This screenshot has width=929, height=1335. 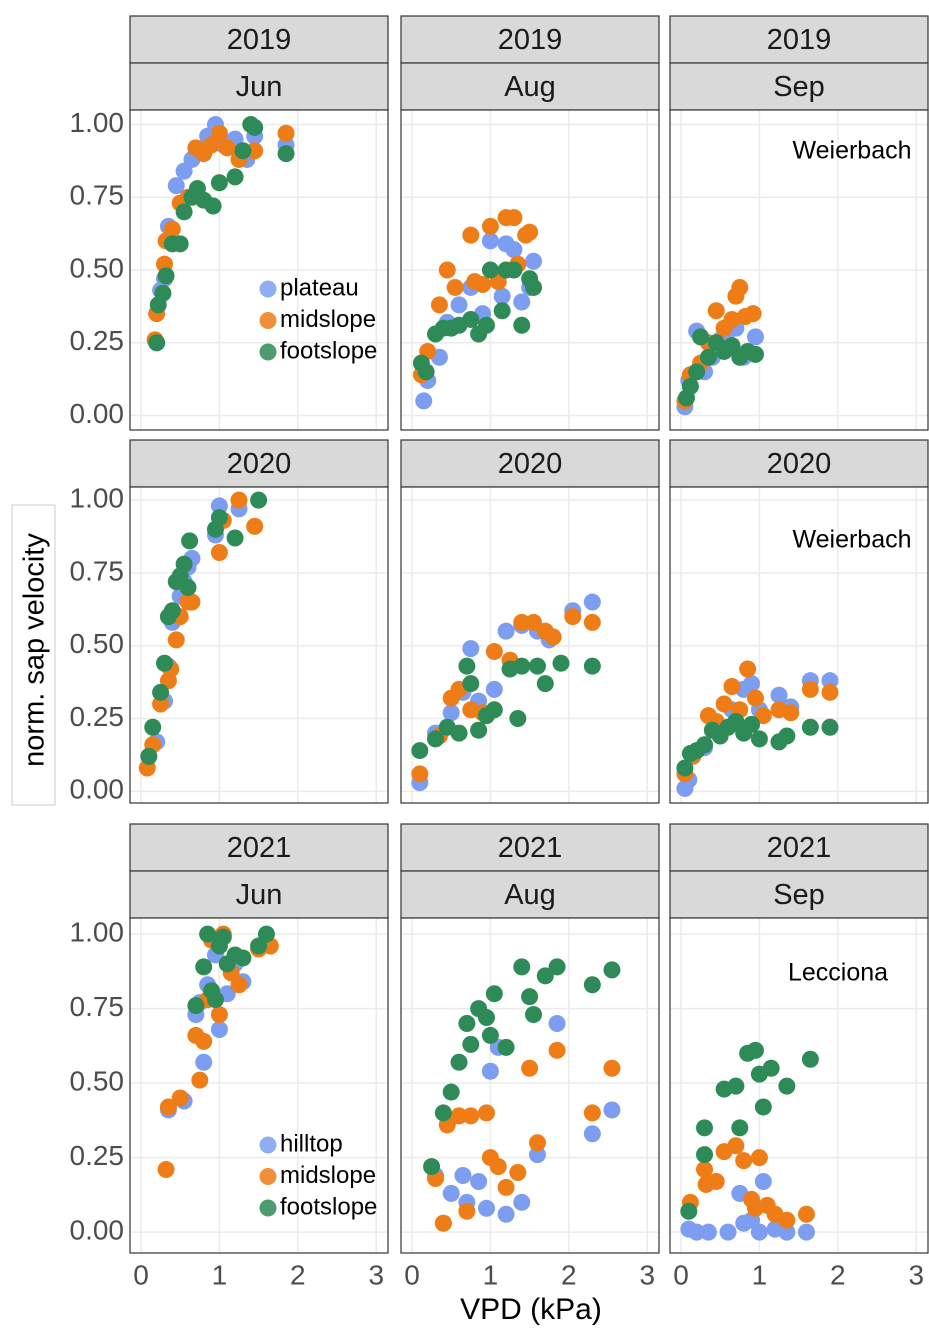 I want to click on x-tick-label: 0, so click(x=681, y=1274).